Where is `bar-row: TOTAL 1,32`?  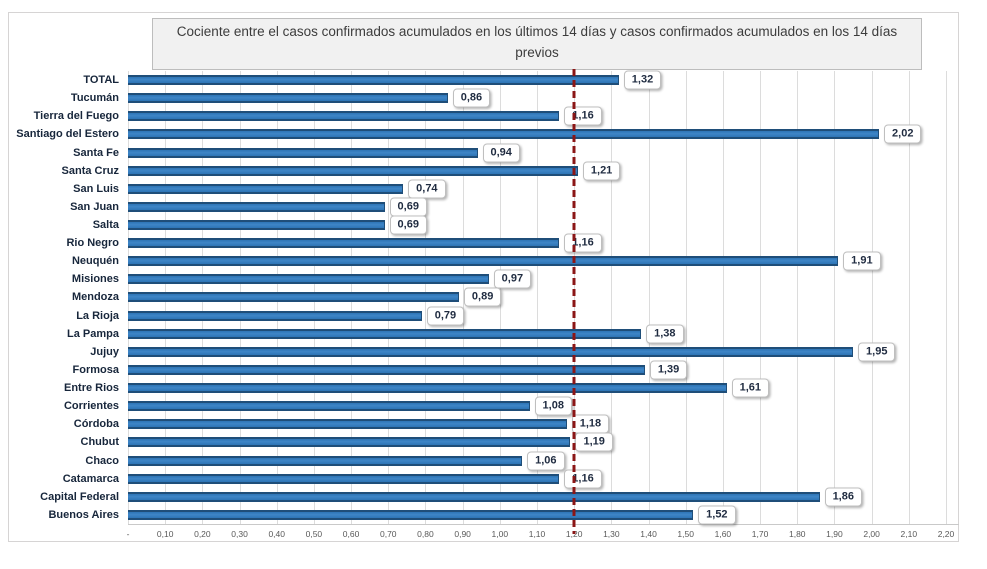
bar-row: TOTAL 1,32 is located at coordinates (521, 80).